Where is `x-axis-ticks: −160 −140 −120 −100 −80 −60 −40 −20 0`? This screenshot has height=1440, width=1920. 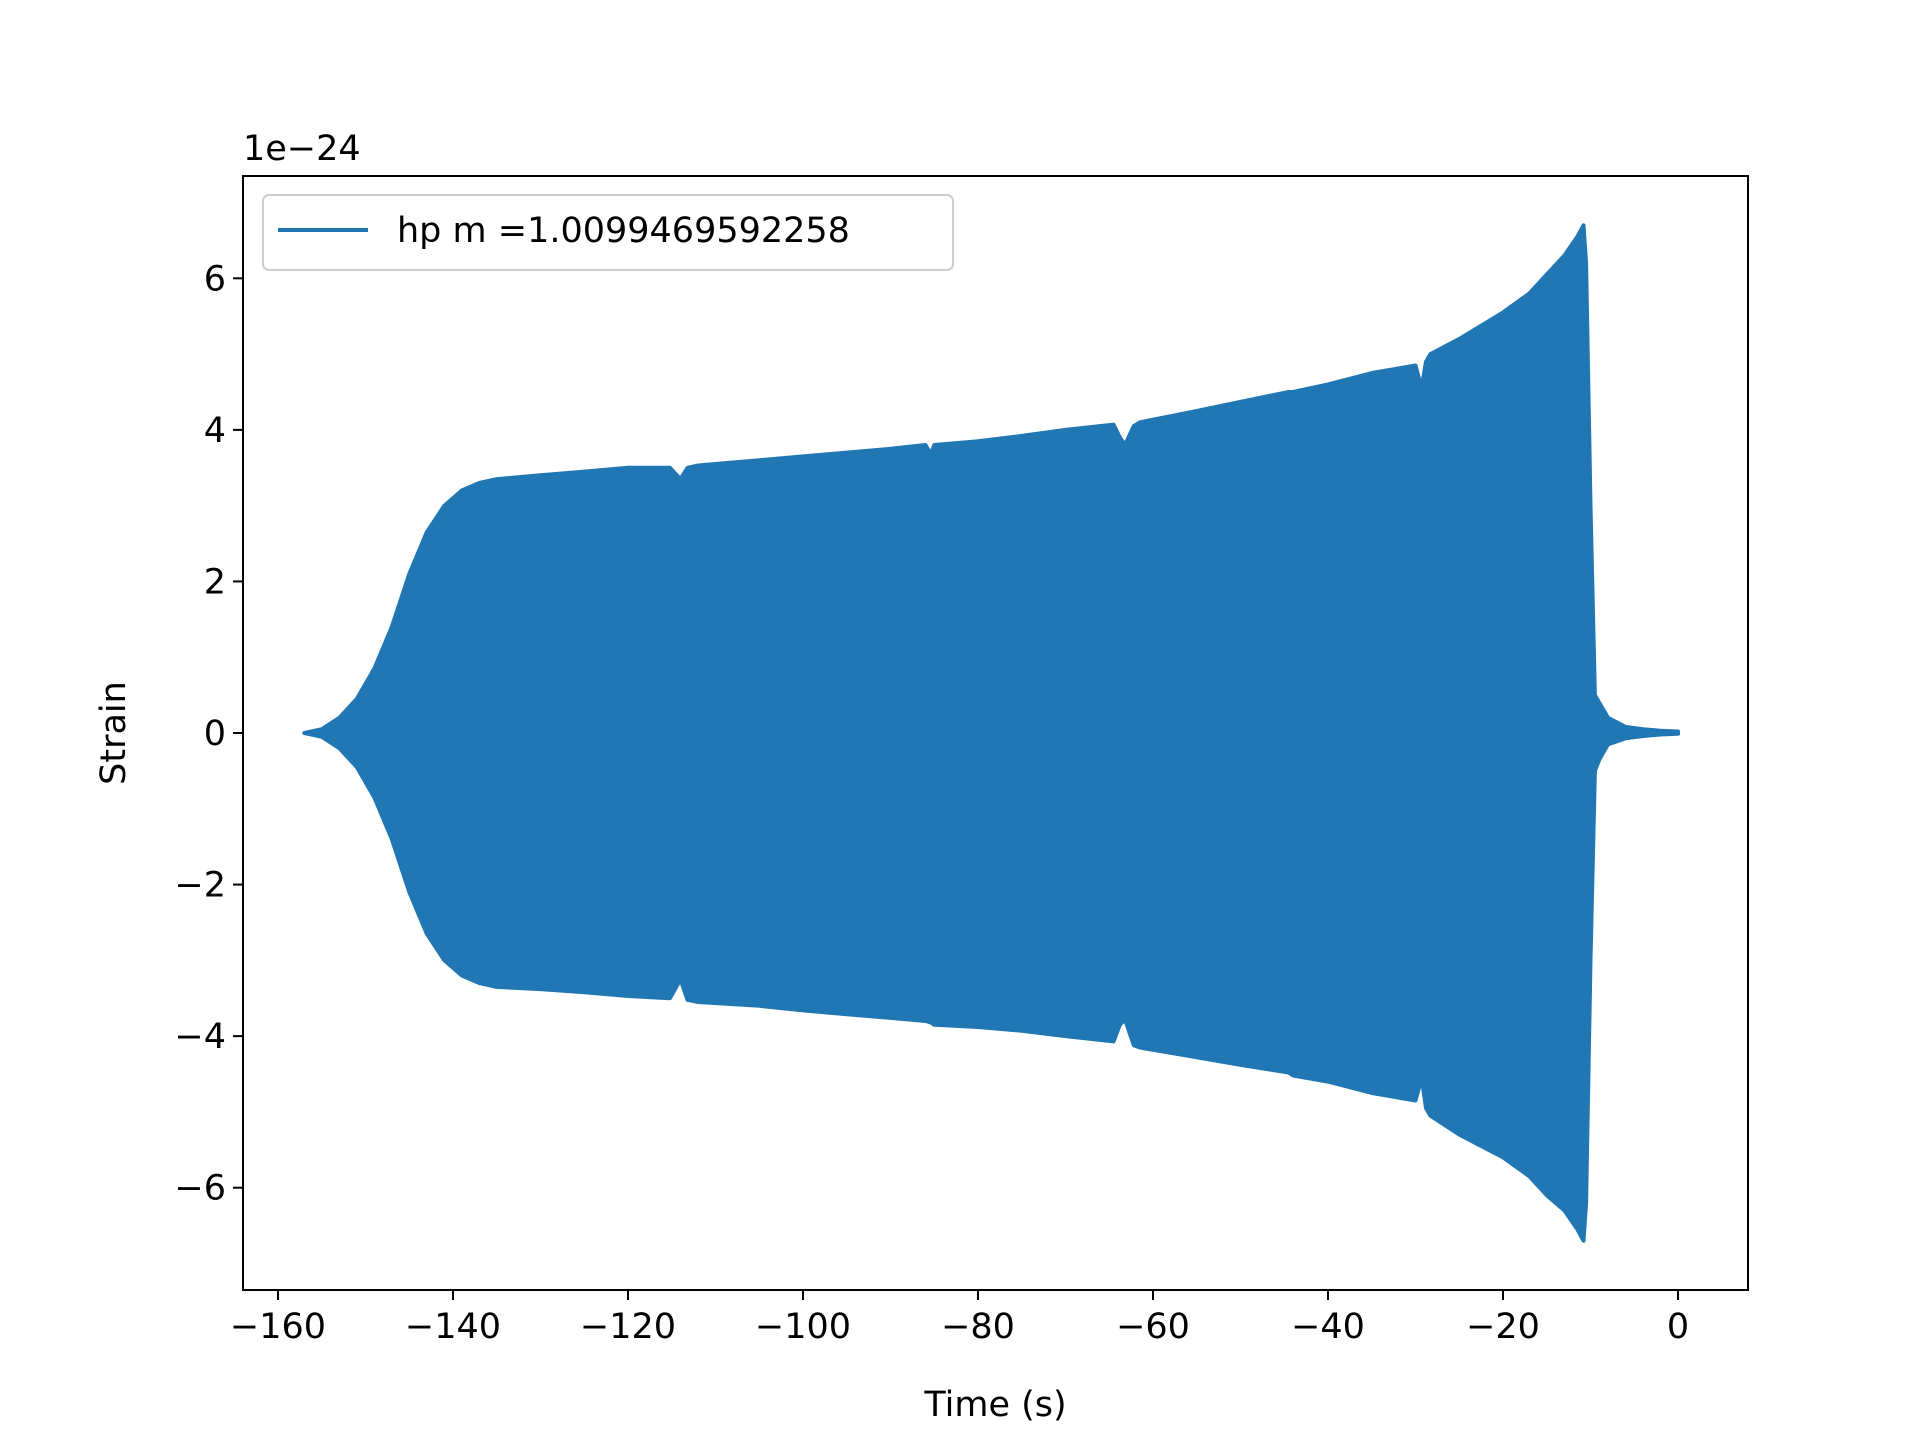 x-axis-ticks: −160 −140 −120 −100 −80 −60 −40 −20 0 is located at coordinates (959, 1318).